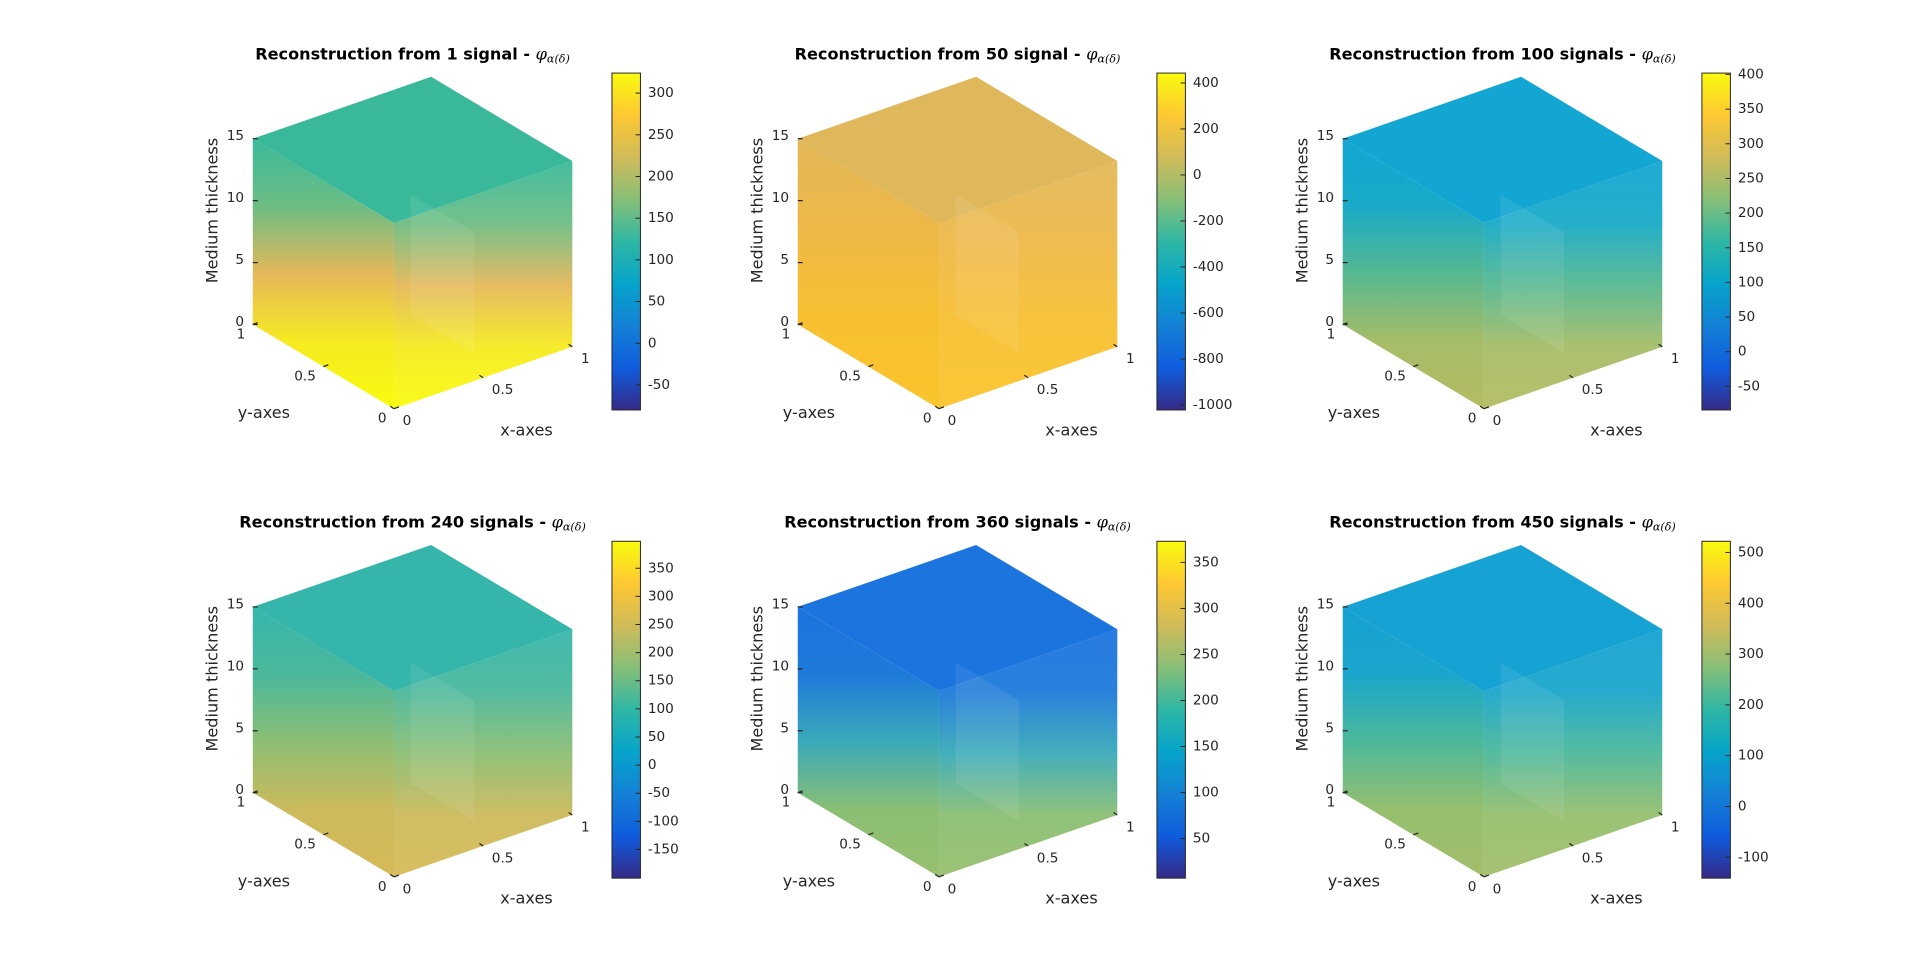 The height and width of the screenshot is (976, 1920). I want to click on z-tick-label: 0, so click(1329, 790).